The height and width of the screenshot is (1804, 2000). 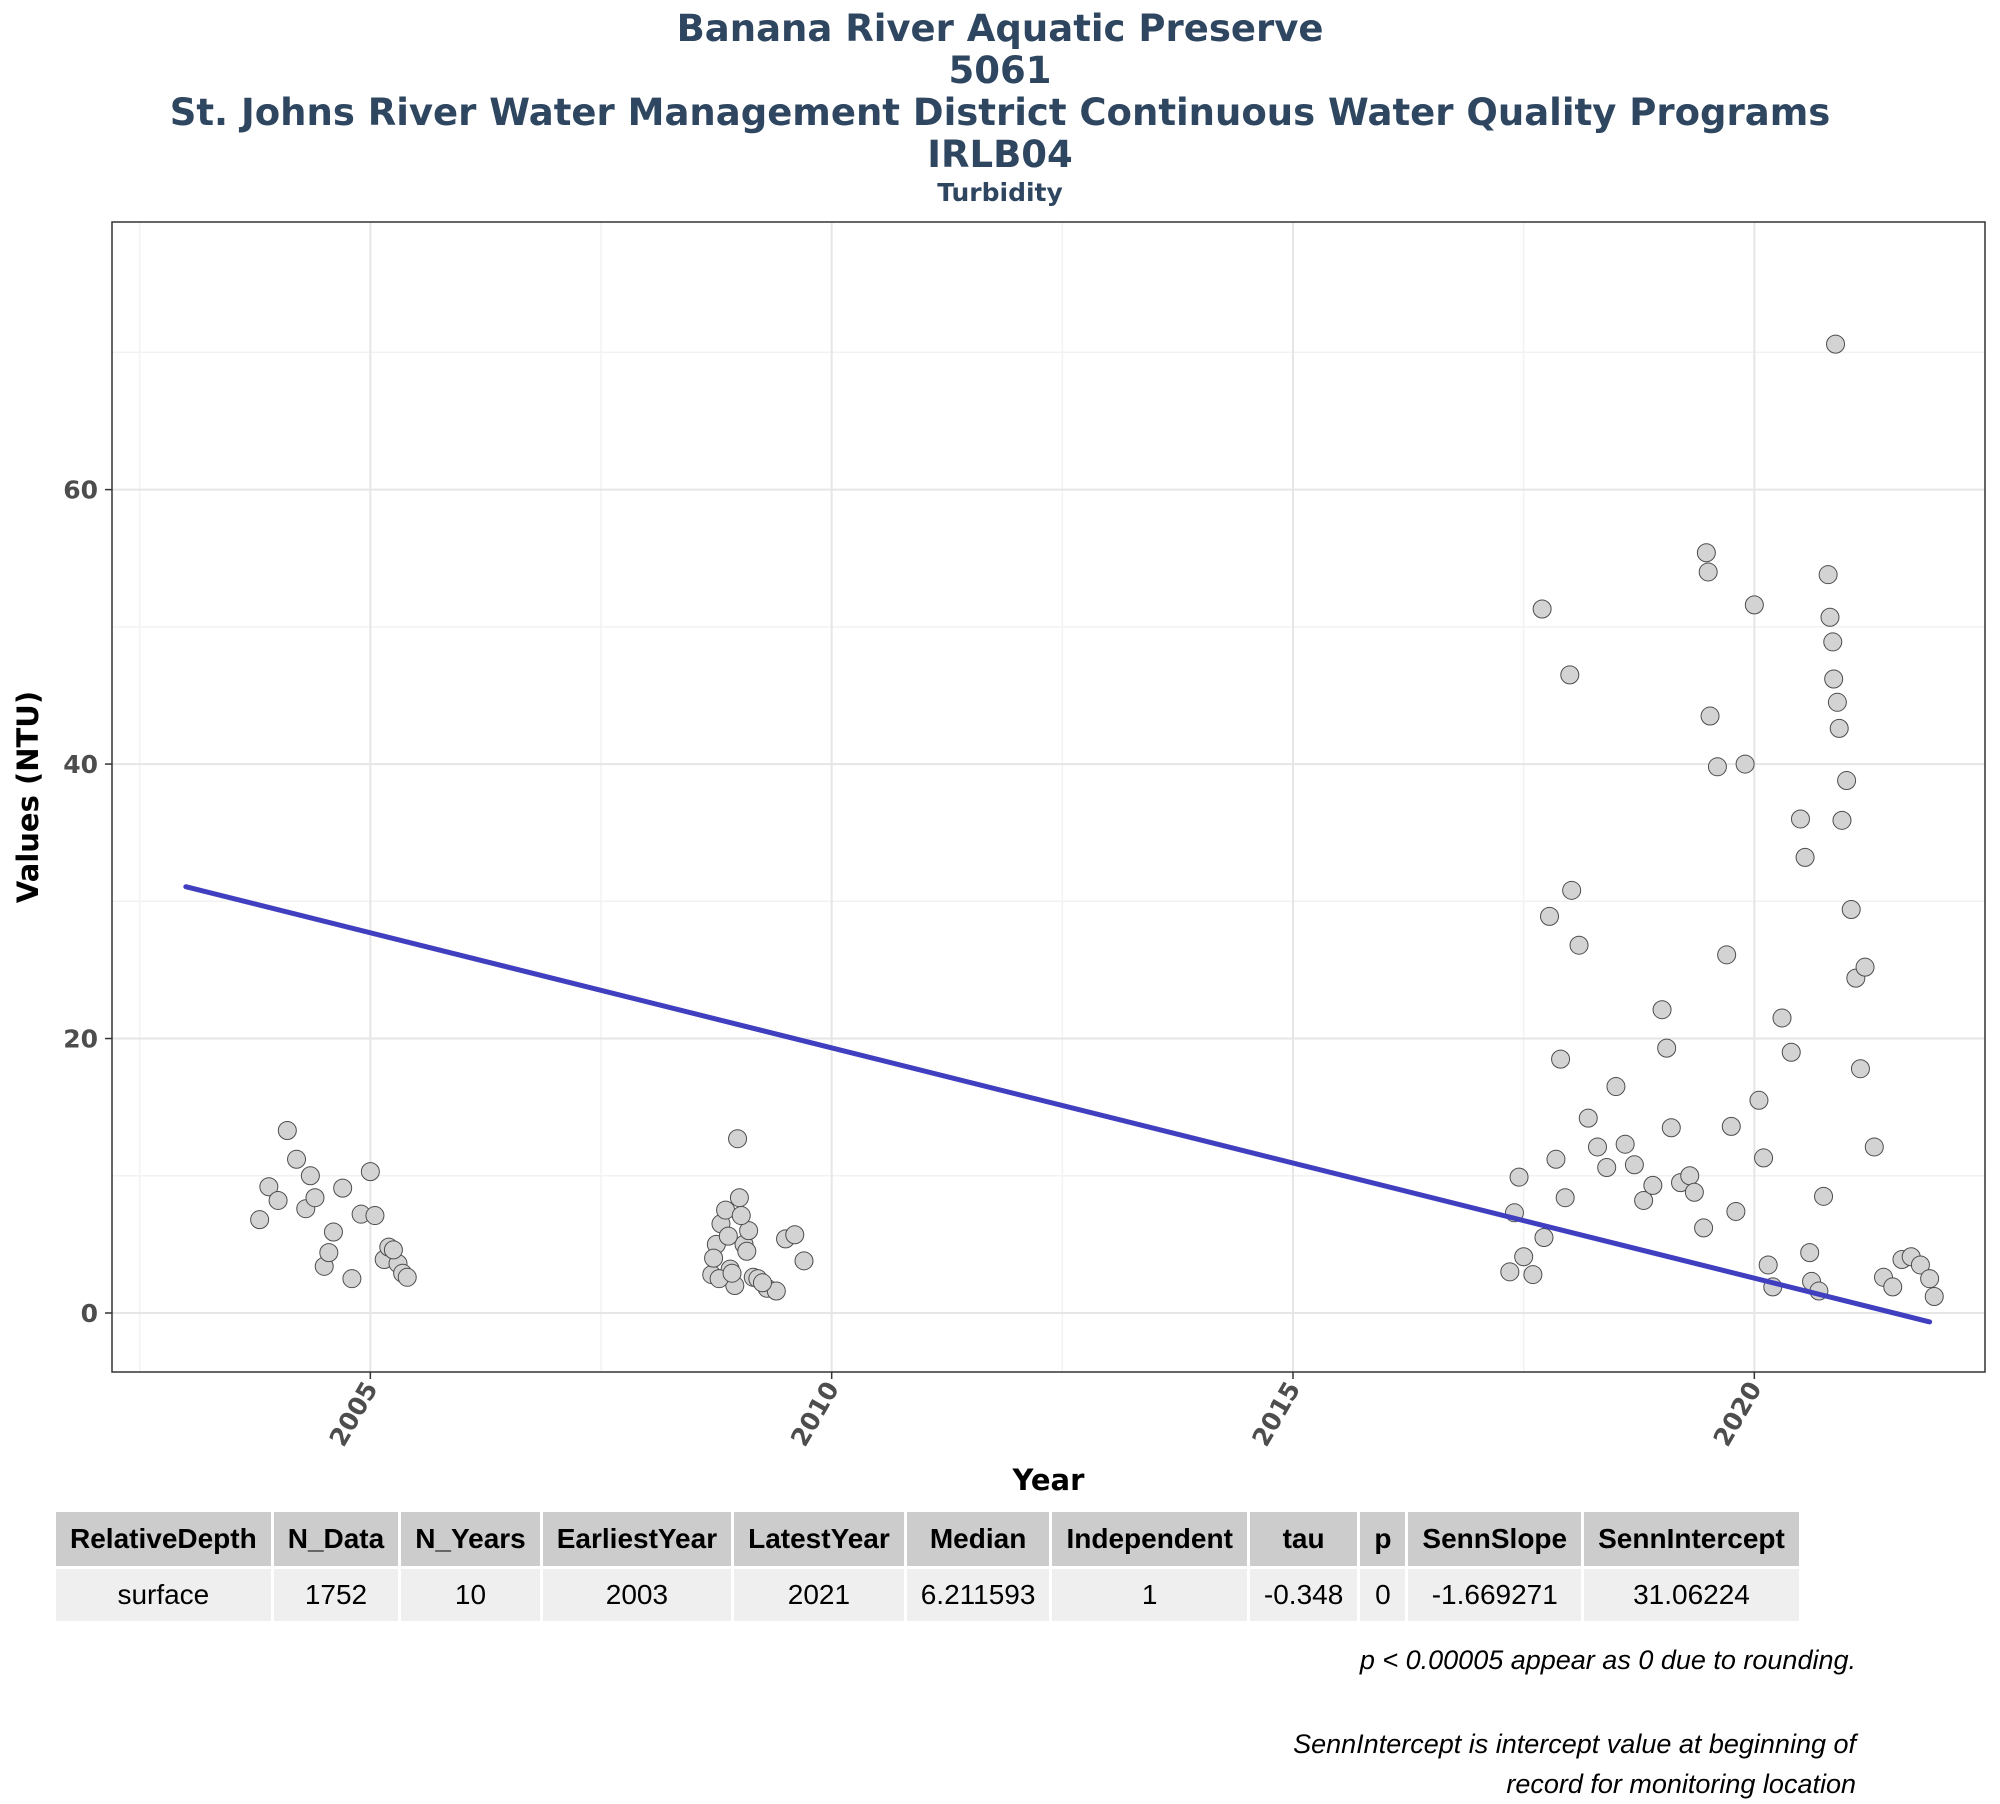 I want to click on y-tick-label: 40, so click(x=80, y=764).